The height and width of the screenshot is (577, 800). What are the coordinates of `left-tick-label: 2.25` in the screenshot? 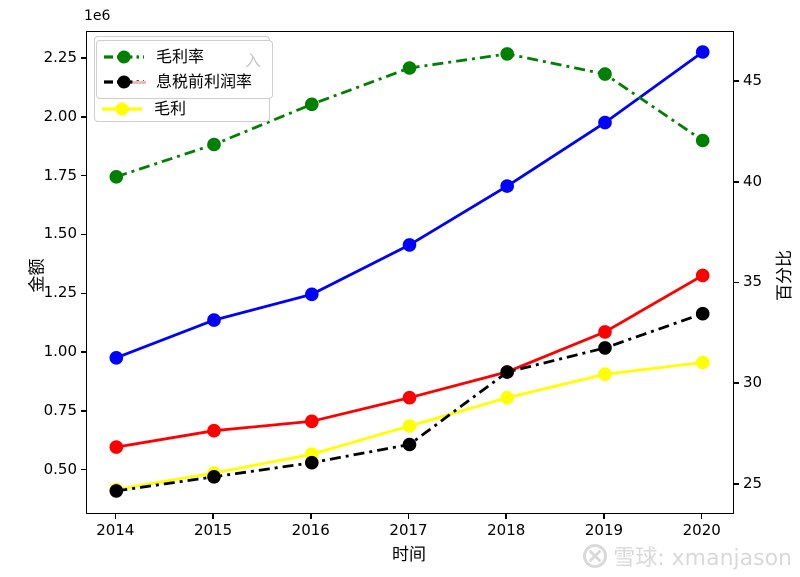 It's located at (60, 57).